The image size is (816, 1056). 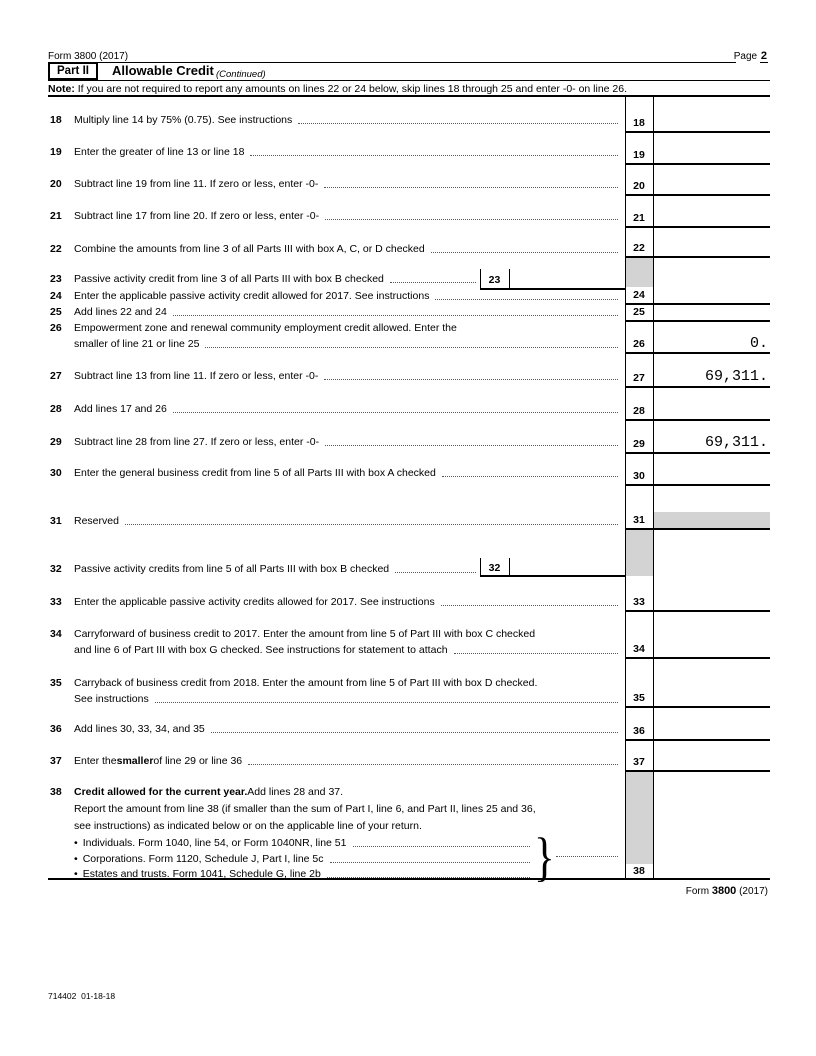 I want to click on footer-form-word: Form, so click(x=698, y=891).